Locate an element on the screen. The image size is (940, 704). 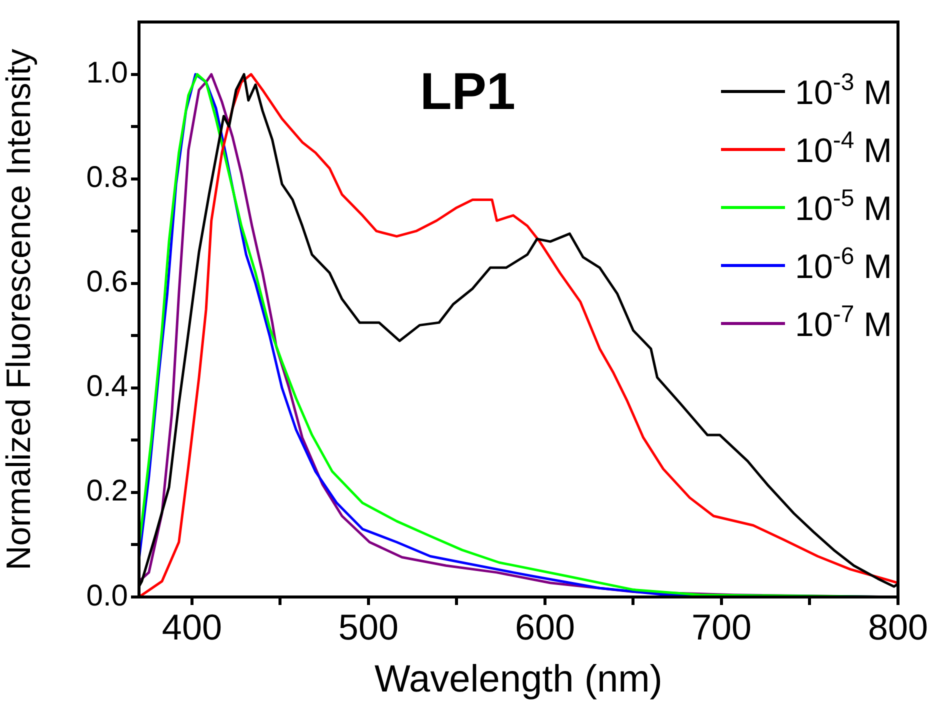
y-tick-label: 0.2 is located at coordinates (107, 491).